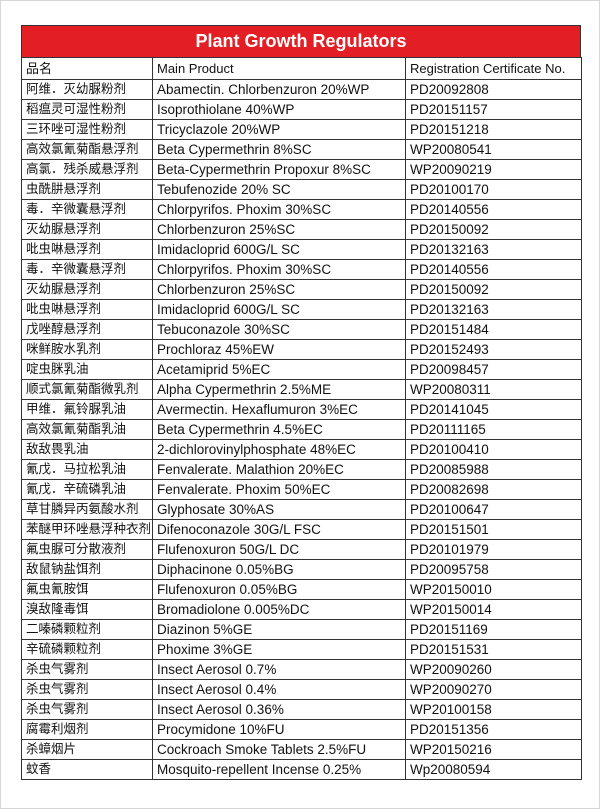  What do you see at coordinates (279, 369) in the screenshot?
I see `cell-main-product: Acetamiprid 5%EC` at bounding box center [279, 369].